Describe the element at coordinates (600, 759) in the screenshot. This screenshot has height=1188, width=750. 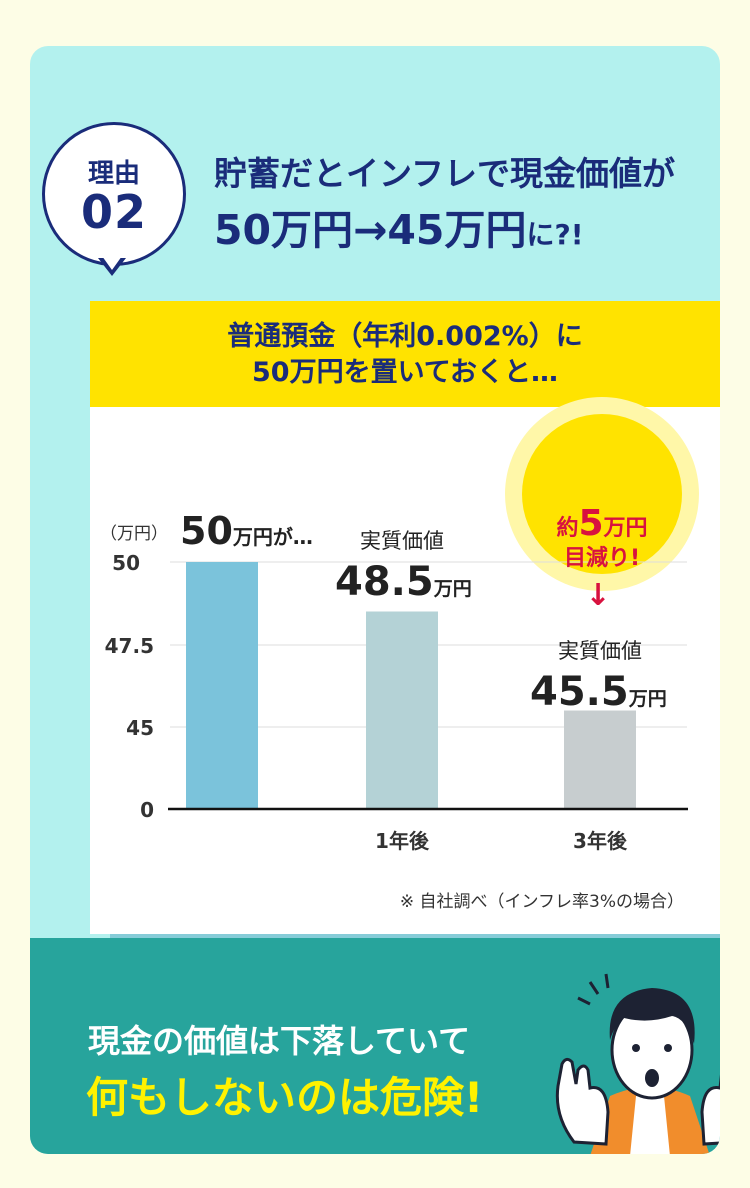
I see `bar-3-year` at that location.